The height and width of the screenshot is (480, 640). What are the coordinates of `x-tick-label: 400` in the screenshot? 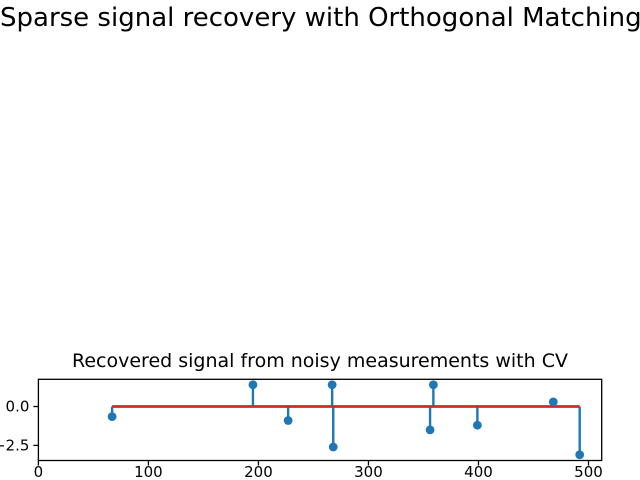 It's located at (478, 471).